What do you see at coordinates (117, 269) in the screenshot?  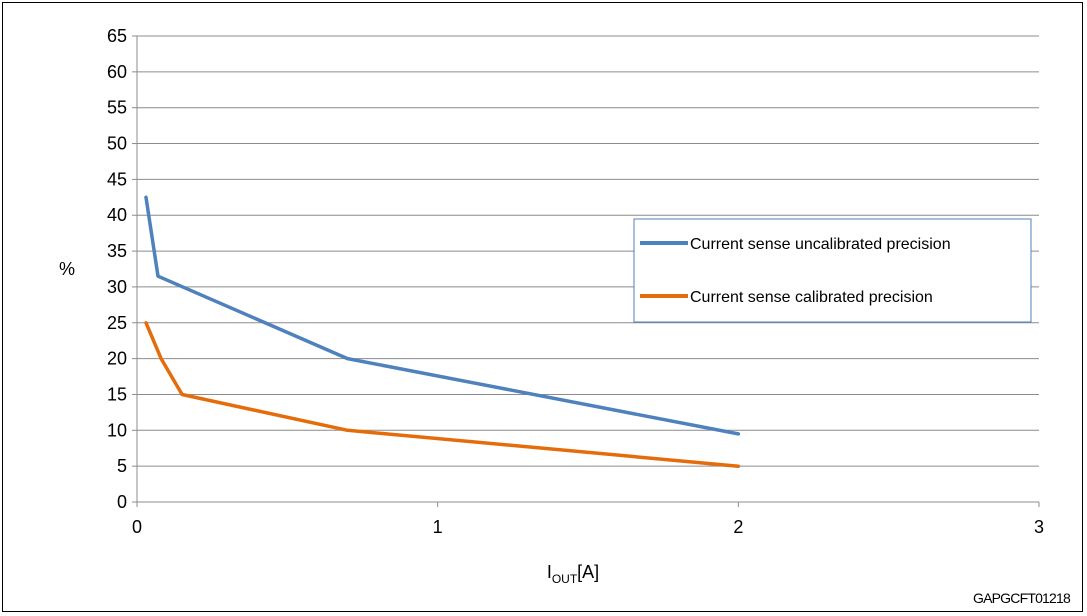 I see `y-tick-labels: 0 5 10 15 20 25 30 35 40 45 50 55 60 65` at bounding box center [117, 269].